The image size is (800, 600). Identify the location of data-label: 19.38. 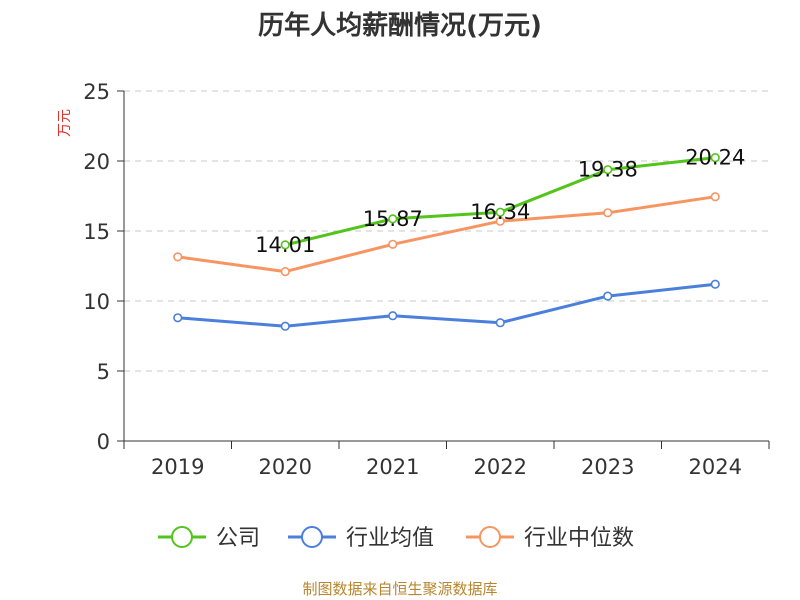
(608, 170).